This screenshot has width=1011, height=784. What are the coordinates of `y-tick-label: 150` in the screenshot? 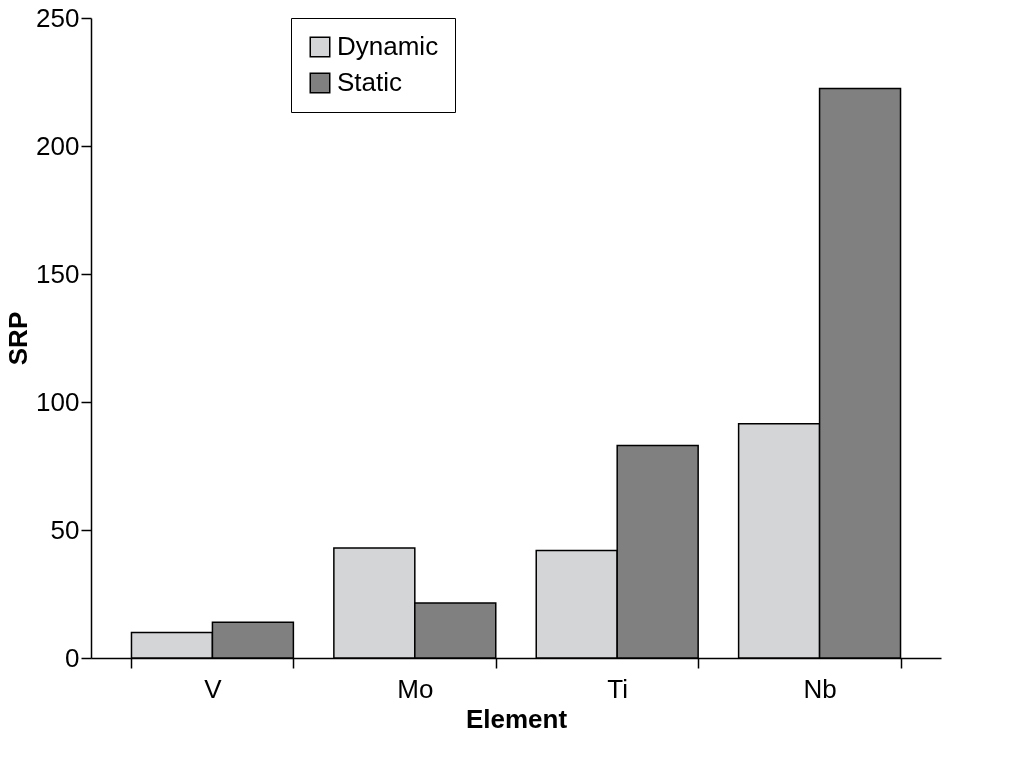 It's located at (58, 273).